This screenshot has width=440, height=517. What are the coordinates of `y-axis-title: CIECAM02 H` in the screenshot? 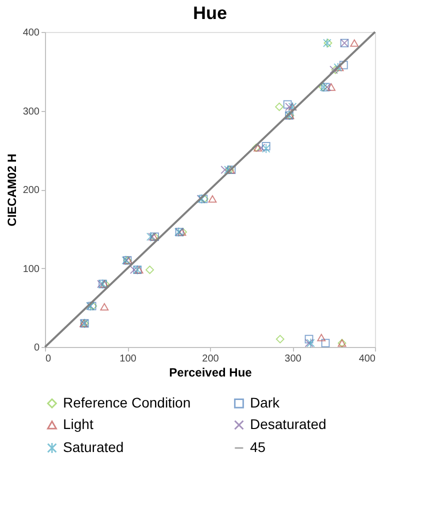 It's located at (11, 190).